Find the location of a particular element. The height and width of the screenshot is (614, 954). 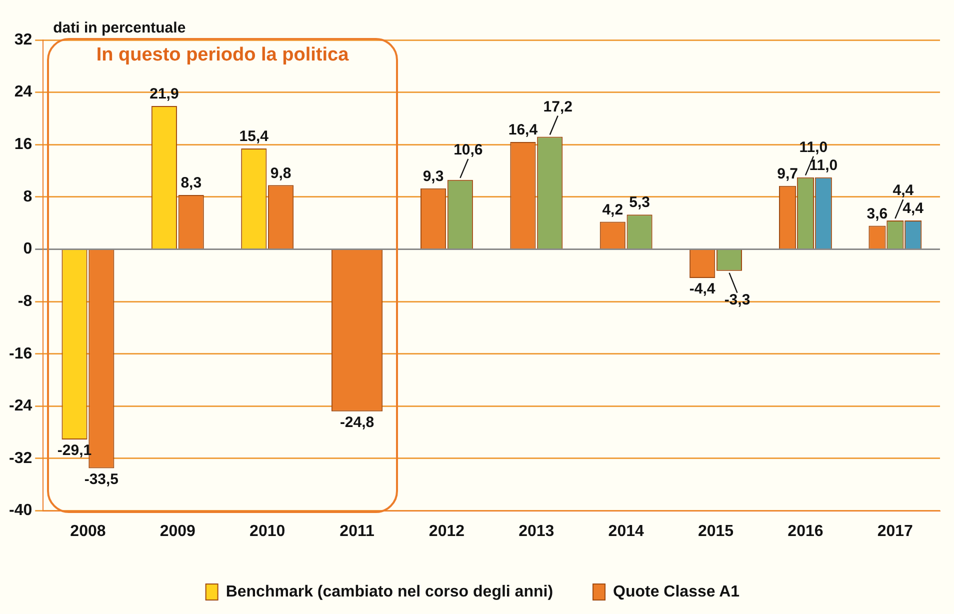

data-label: 15,4 is located at coordinates (254, 137).